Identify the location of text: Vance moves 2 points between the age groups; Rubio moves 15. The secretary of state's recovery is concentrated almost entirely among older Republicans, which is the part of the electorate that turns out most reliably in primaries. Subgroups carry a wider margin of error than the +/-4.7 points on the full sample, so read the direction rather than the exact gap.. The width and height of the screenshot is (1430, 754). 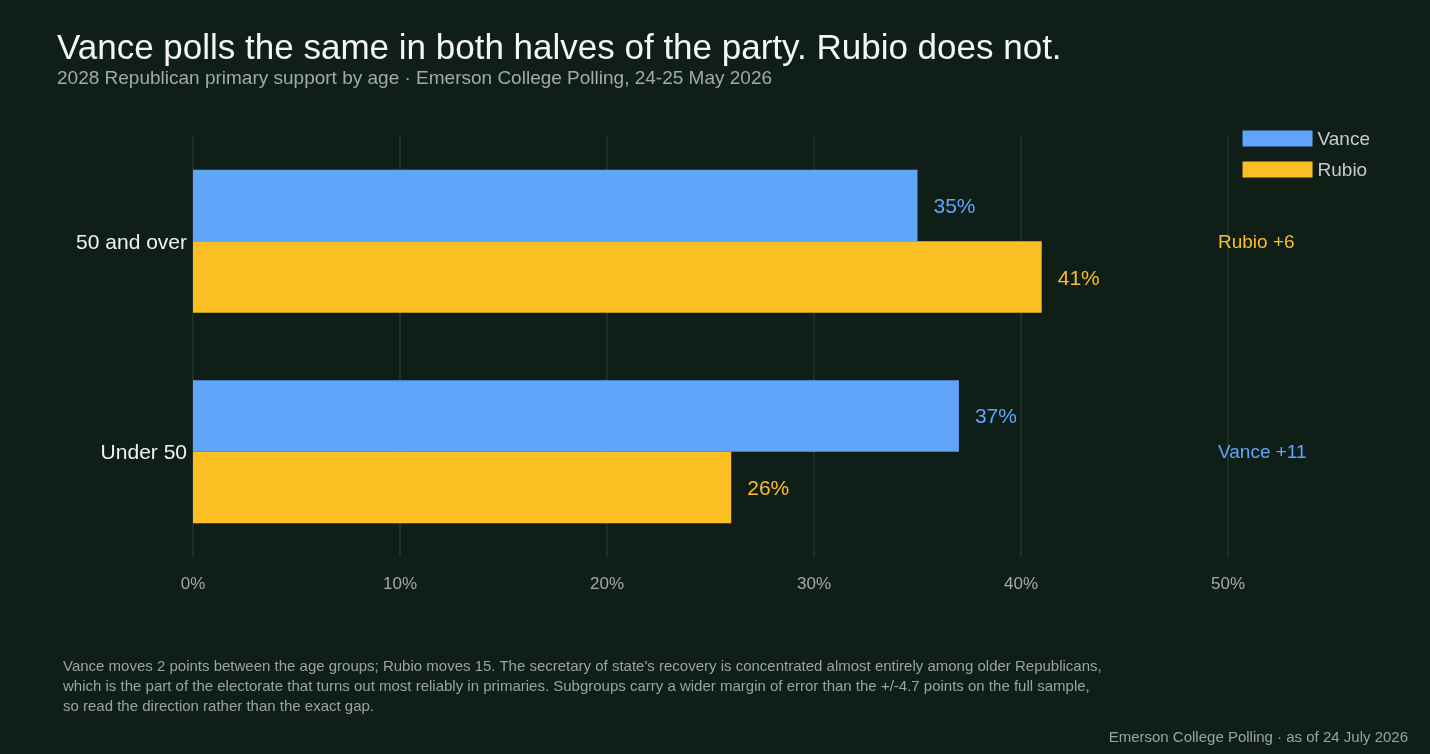
(584, 685).